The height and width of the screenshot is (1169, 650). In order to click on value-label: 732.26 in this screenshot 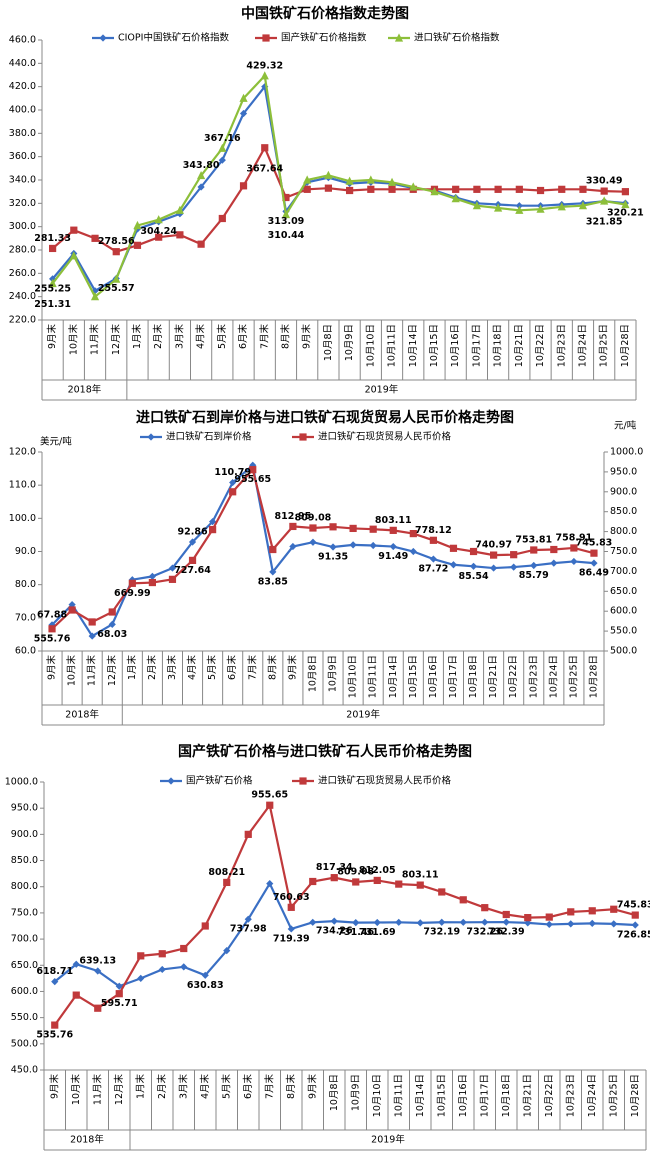, I will do `click(484, 932)`.